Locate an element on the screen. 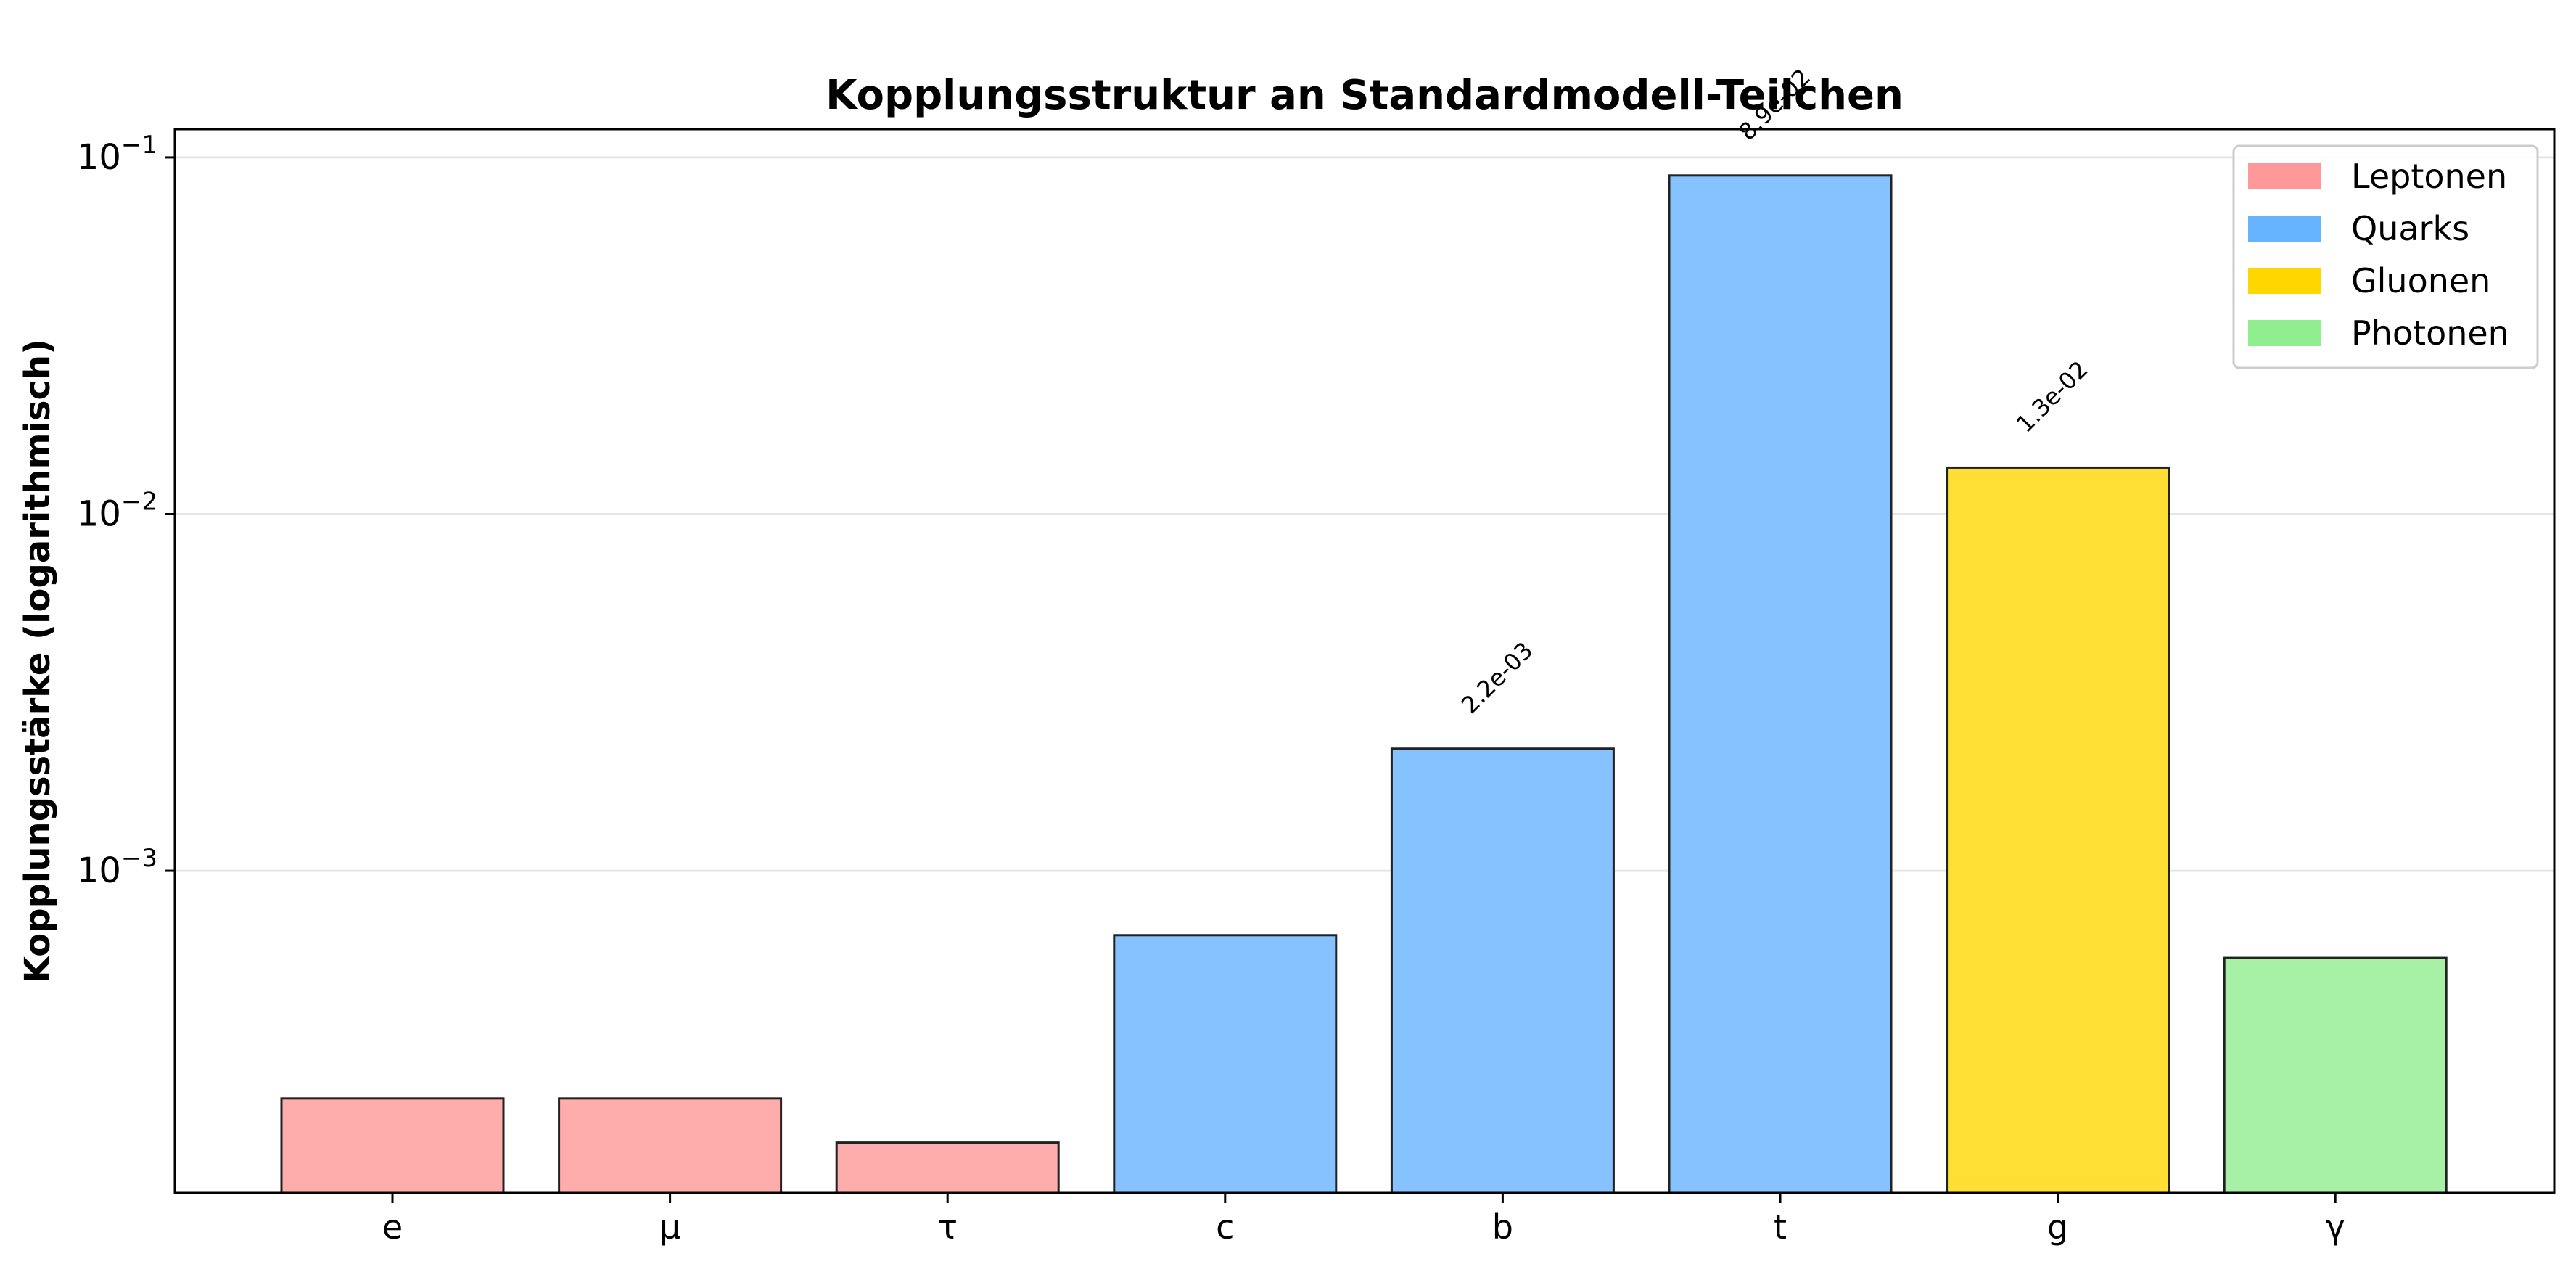 Image resolution: width=2576 pixels, height=1272 pixels. y-tick-label: 10⁻³ is located at coordinates (117, 867).